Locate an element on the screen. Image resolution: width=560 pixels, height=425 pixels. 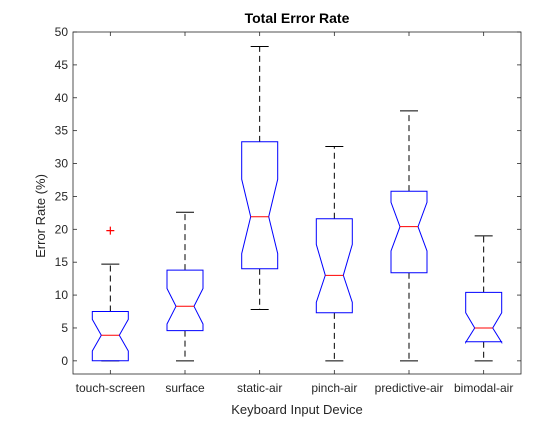
y-tick-label: 10 is located at coordinates (62, 295).